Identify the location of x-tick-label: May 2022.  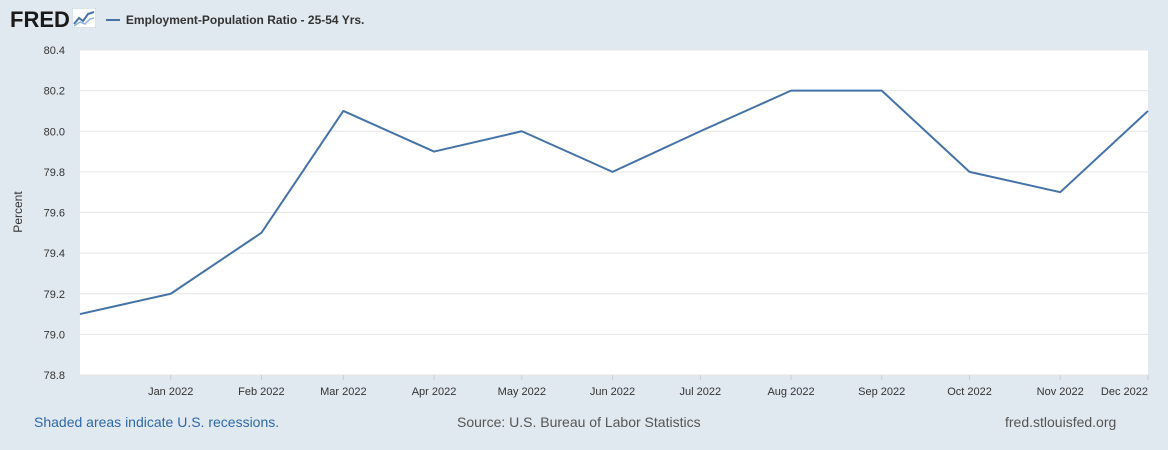
(522, 392).